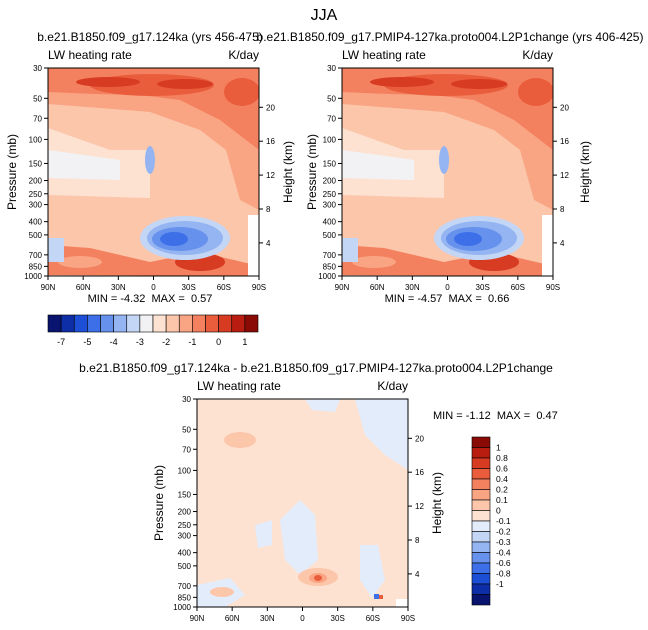 This screenshot has width=648, height=630. Describe the element at coordinates (324, 15) in the screenshot. I see `figure-title: JJA` at that location.